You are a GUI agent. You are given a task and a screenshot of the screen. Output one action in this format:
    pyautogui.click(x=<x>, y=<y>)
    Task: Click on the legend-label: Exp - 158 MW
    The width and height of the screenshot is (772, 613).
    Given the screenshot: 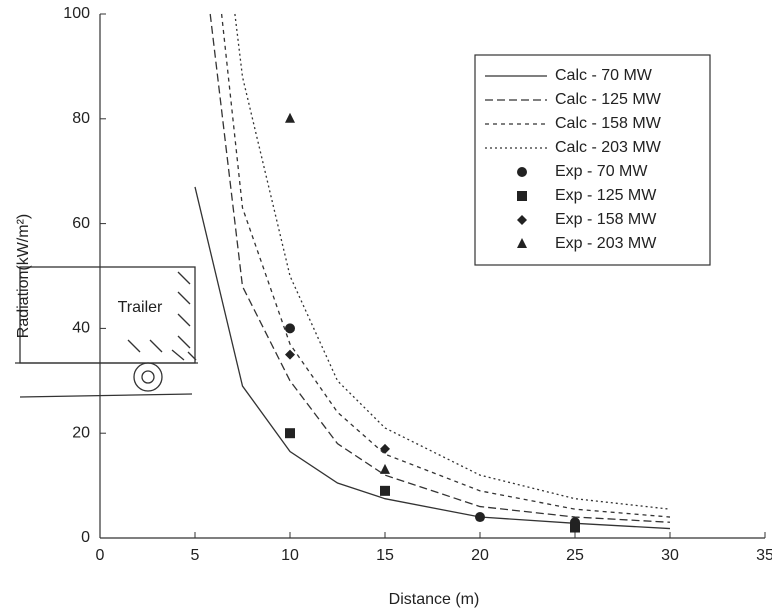 What is the action you would take?
    pyautogui.click(x=606, y=219)
    